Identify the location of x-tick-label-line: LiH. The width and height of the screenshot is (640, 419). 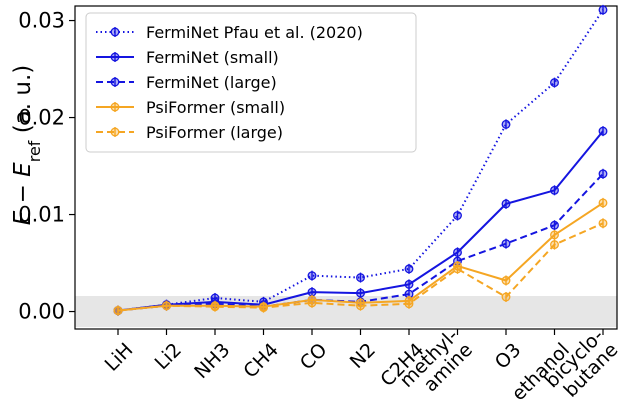
(119, 357).